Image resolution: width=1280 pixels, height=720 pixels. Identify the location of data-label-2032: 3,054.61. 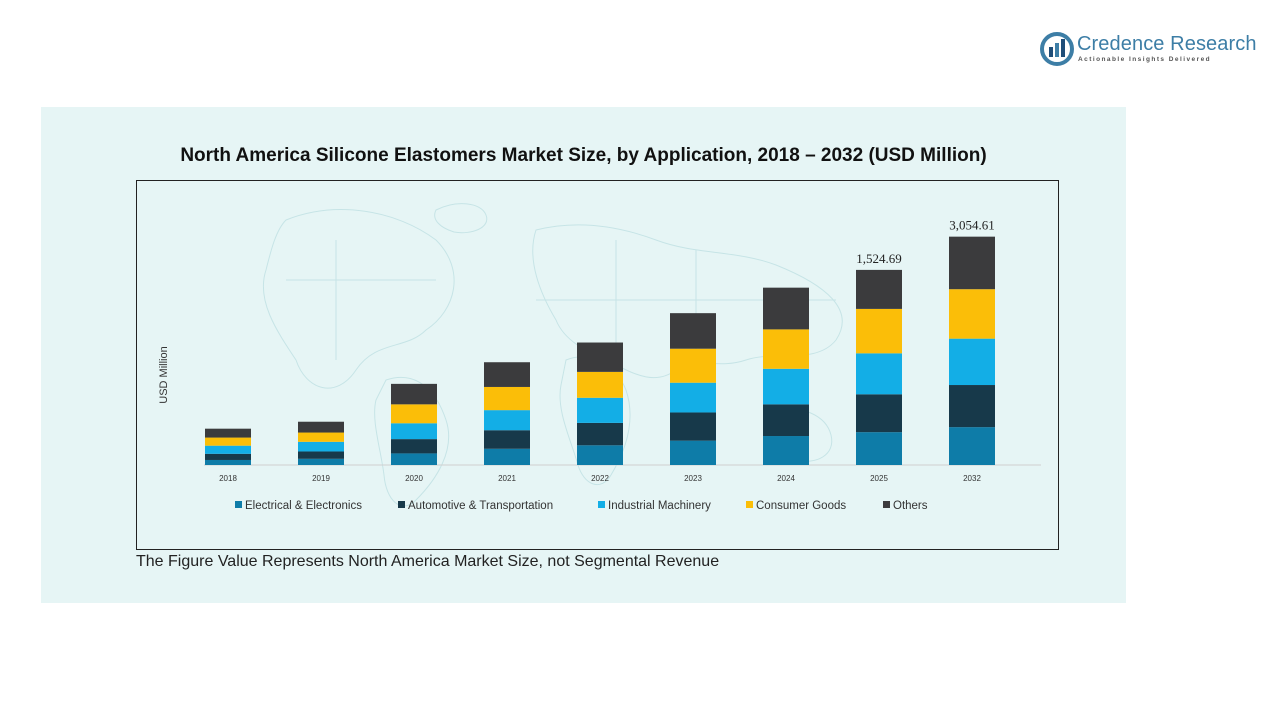
(972, 225).